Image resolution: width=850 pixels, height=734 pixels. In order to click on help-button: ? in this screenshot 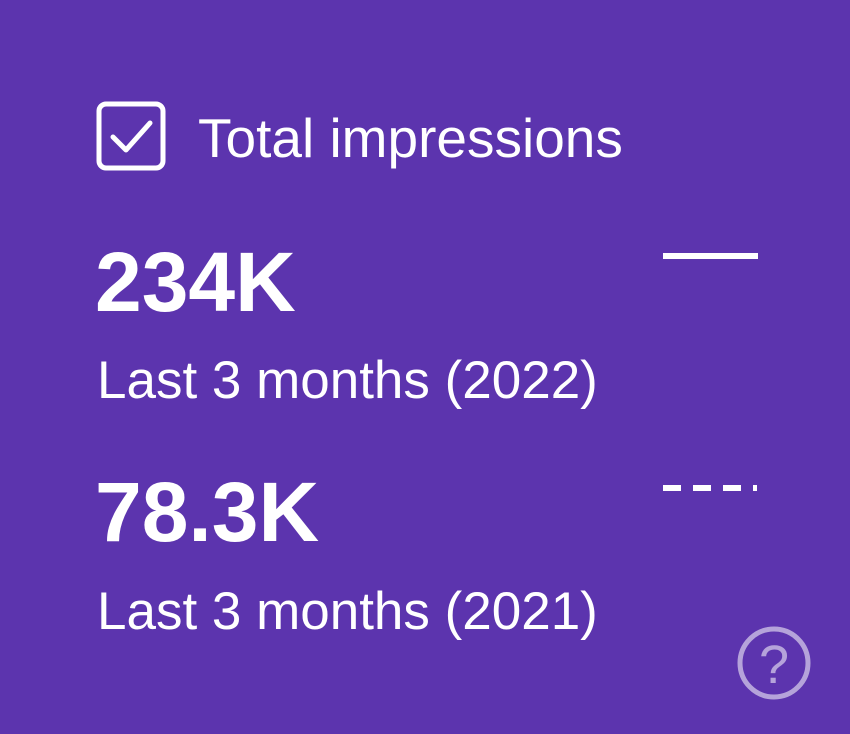, I will do `click(774, 663)`.